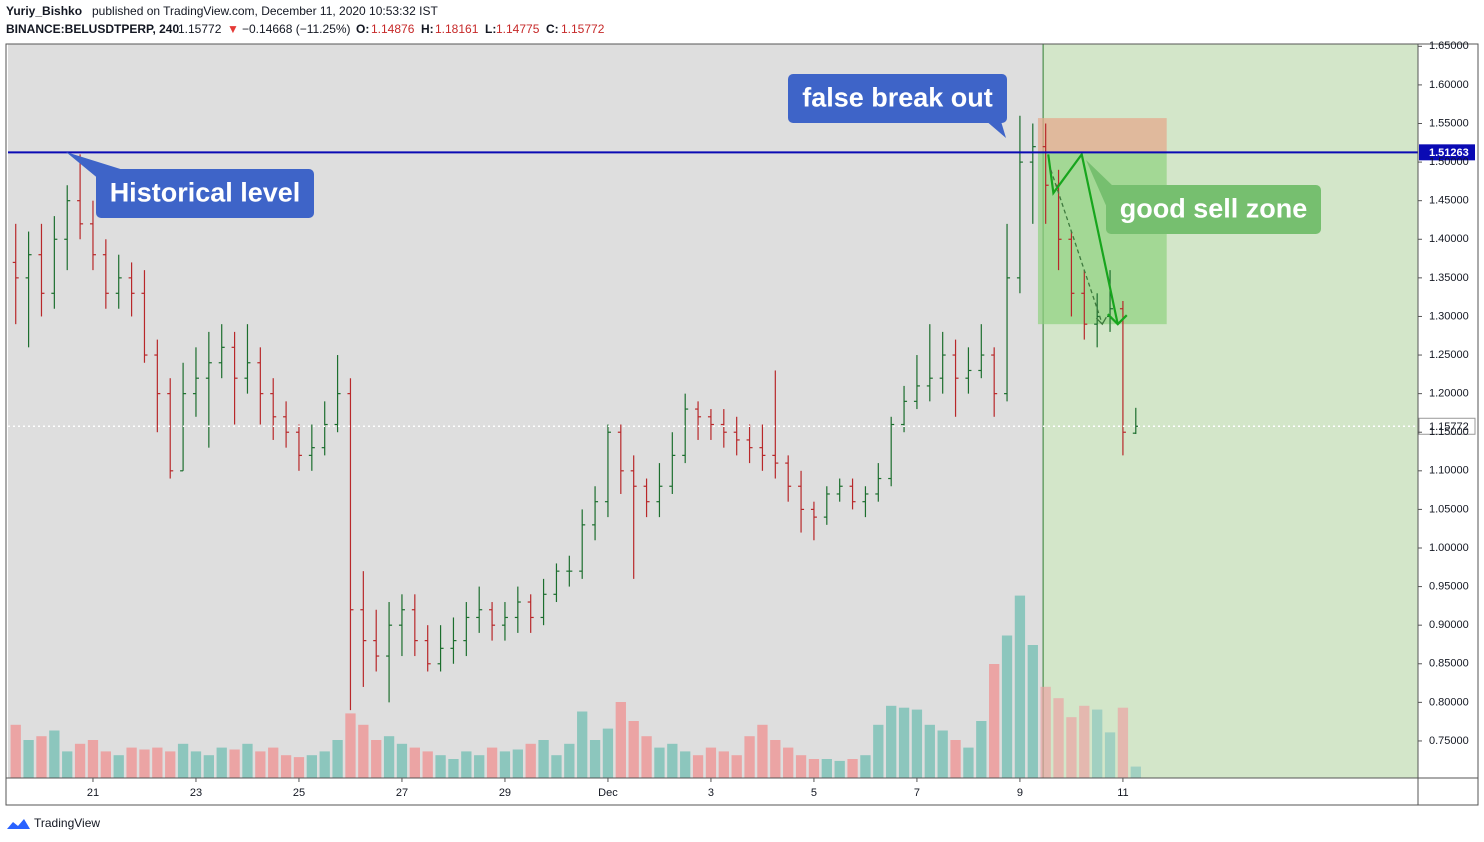  I want to click on y-tick-label: 1.15000, so click(1449, 432).